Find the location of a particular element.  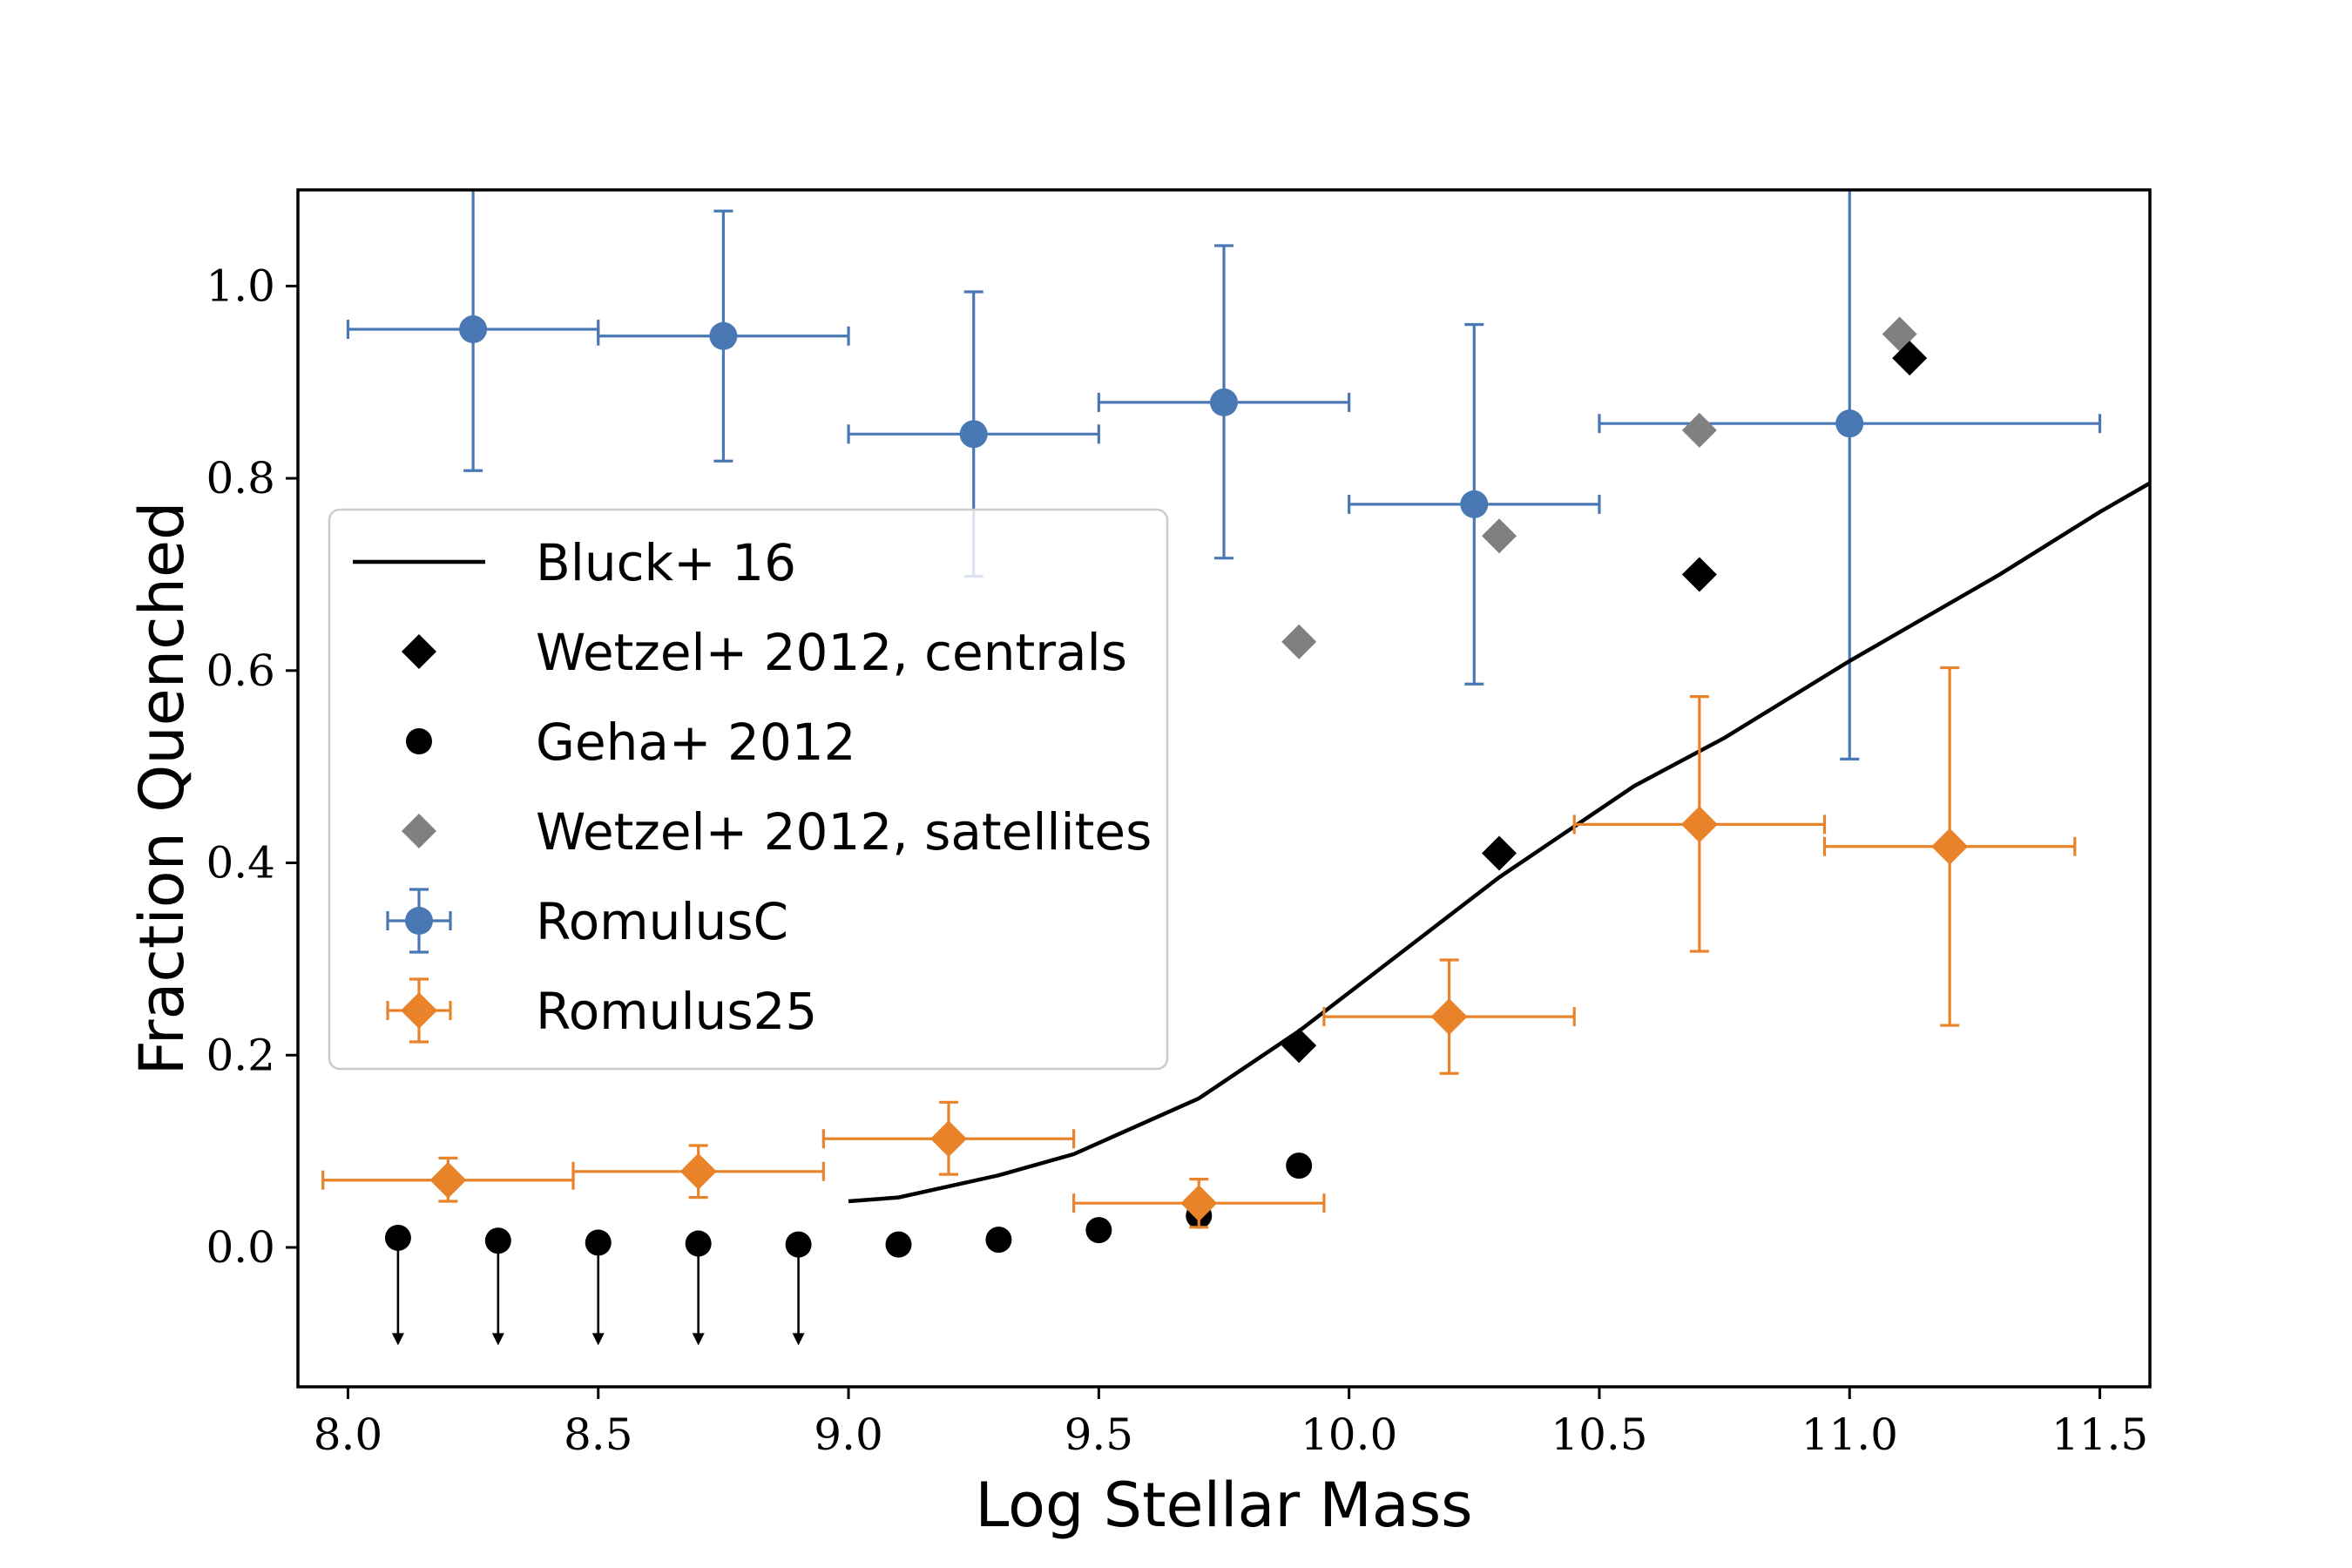

y-tick-label: 0.0 is located at coordinates (240, 1247).